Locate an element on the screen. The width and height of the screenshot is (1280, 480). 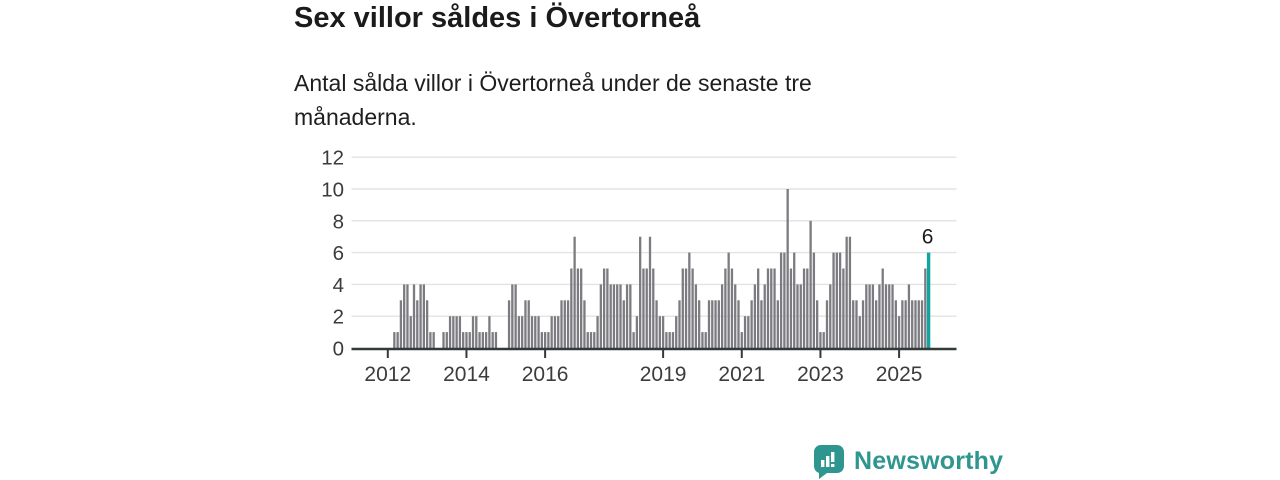
y-axis-tick-label: 0 is located at coordinates (338, 349).